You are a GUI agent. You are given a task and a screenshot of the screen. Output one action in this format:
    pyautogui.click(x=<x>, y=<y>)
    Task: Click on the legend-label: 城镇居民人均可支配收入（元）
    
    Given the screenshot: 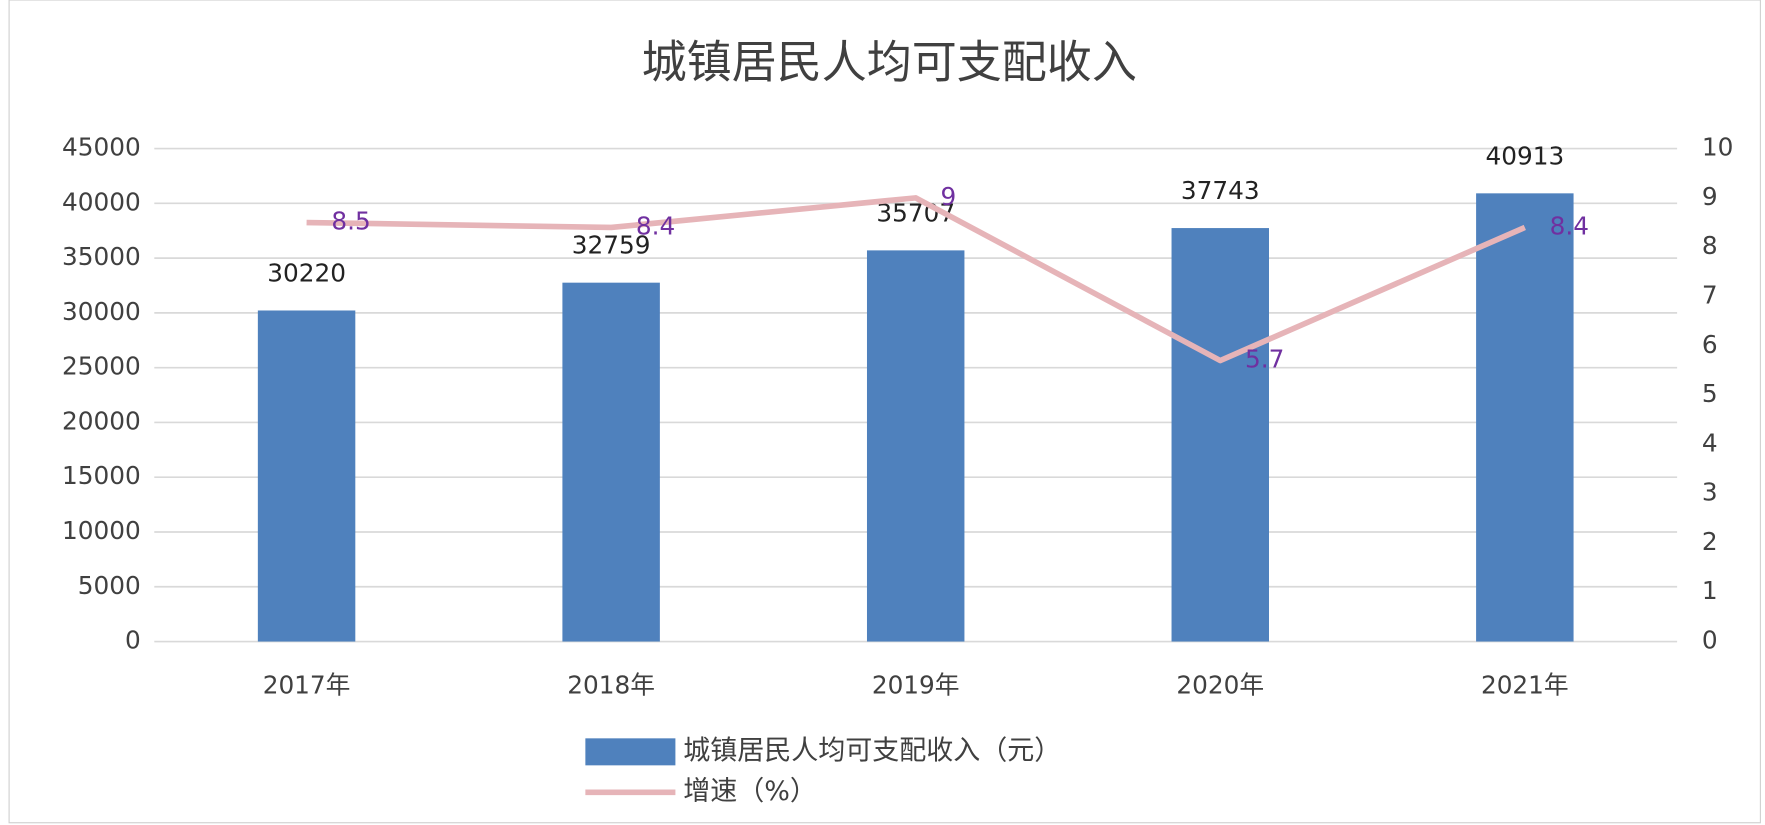 What is the action you would take?
    pyautogui.click(x=872, y=750)
    